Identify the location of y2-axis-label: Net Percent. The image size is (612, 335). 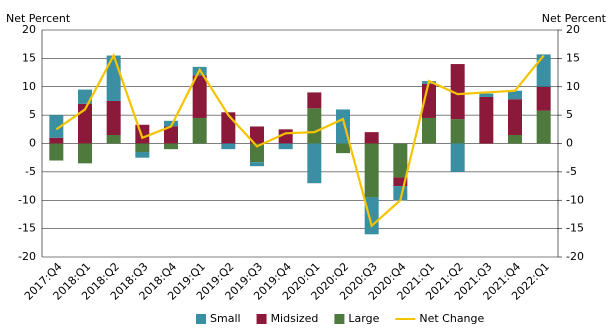
(574, 18).